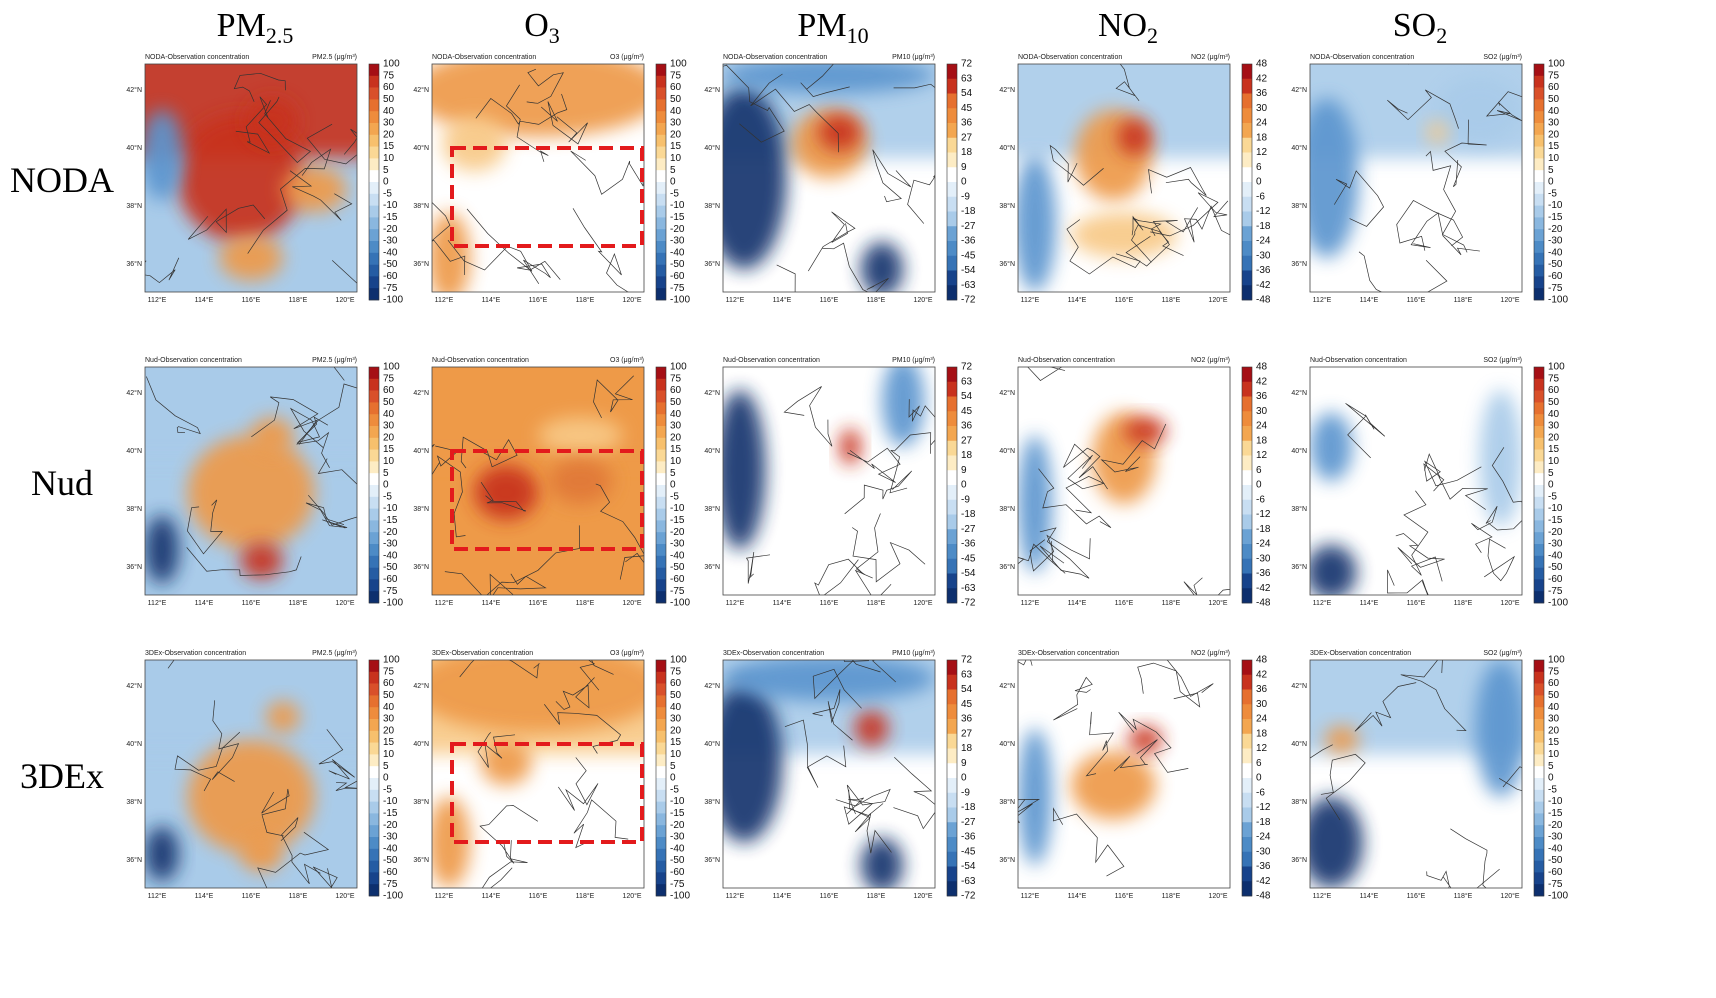 The width and height of the screenshot is (1716, 998). I want to click on colorbar-tick-label: -72, so click(968, 300).